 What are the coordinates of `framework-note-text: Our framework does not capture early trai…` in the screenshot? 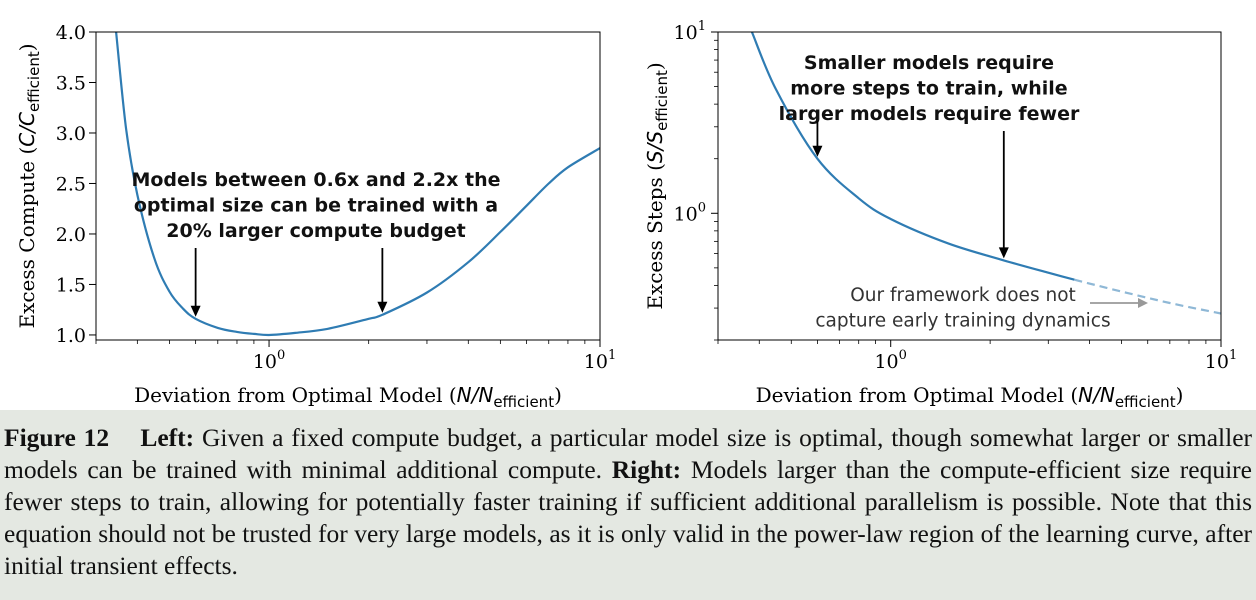 It's located at (962, 308).